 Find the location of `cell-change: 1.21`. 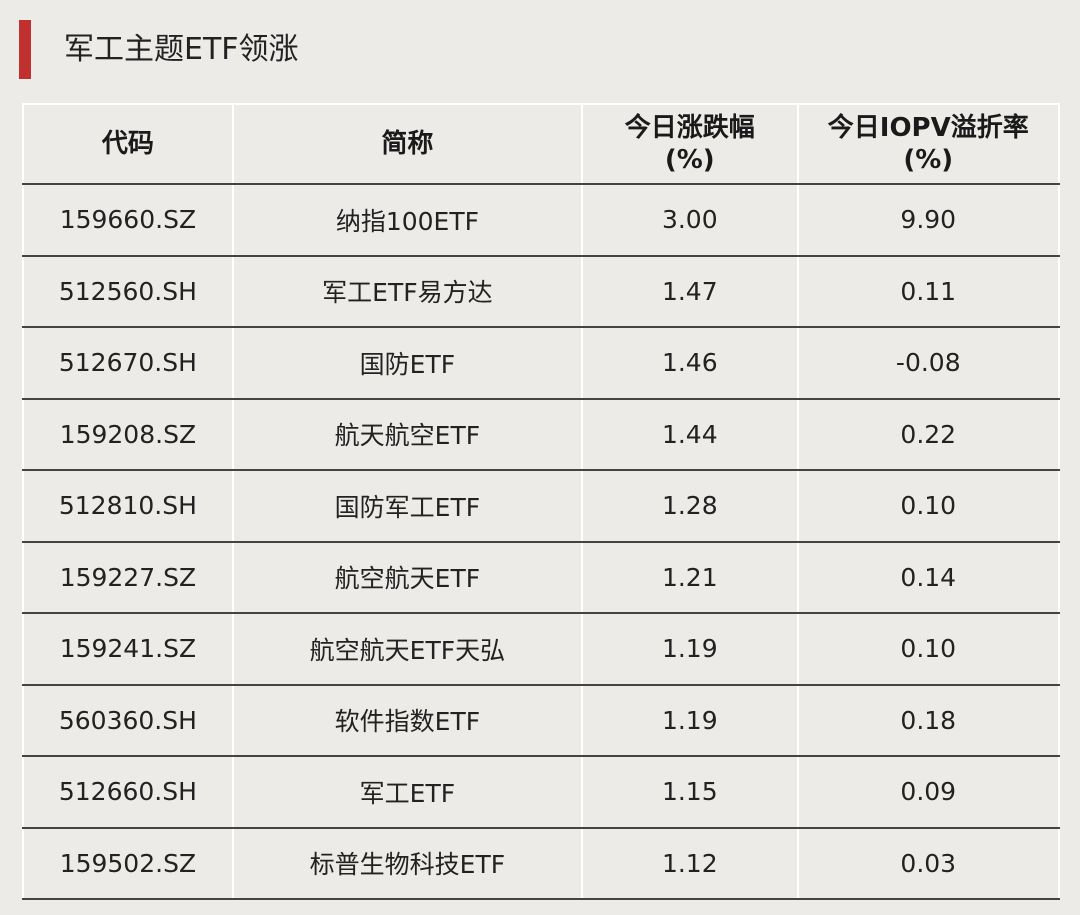

cell-change: 1.21 is located at coordinates (690, 577).